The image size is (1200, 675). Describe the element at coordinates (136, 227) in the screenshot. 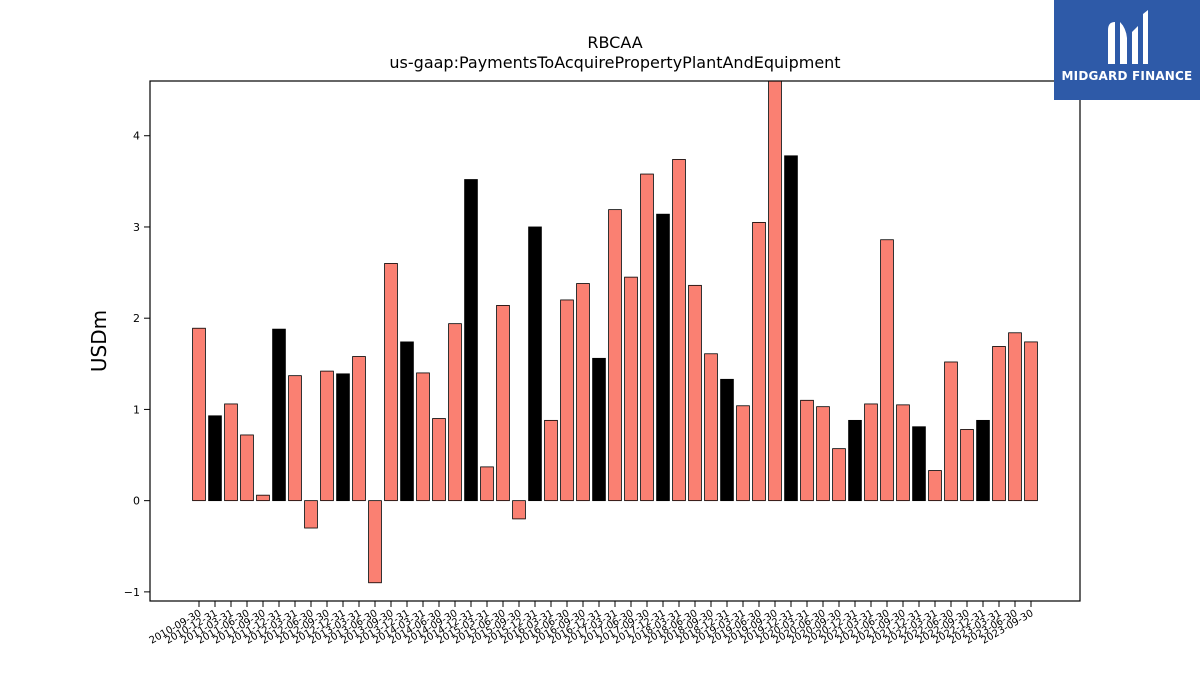

I see `y-tick-label: 3` at that location.